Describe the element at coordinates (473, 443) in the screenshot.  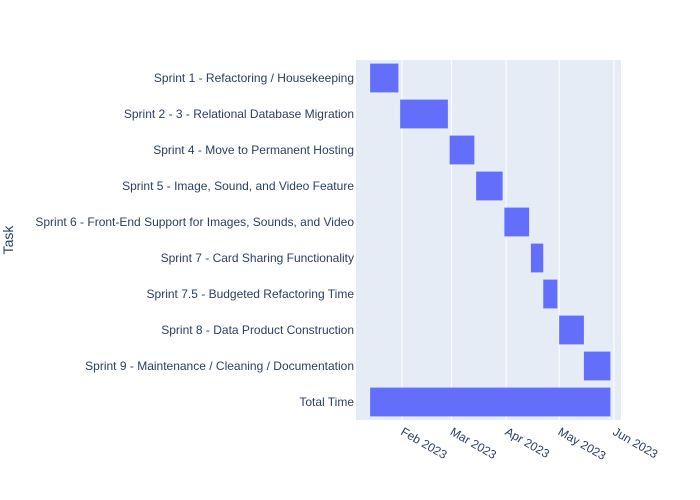
I see `x-tick-label: Mar 2023` at that location.